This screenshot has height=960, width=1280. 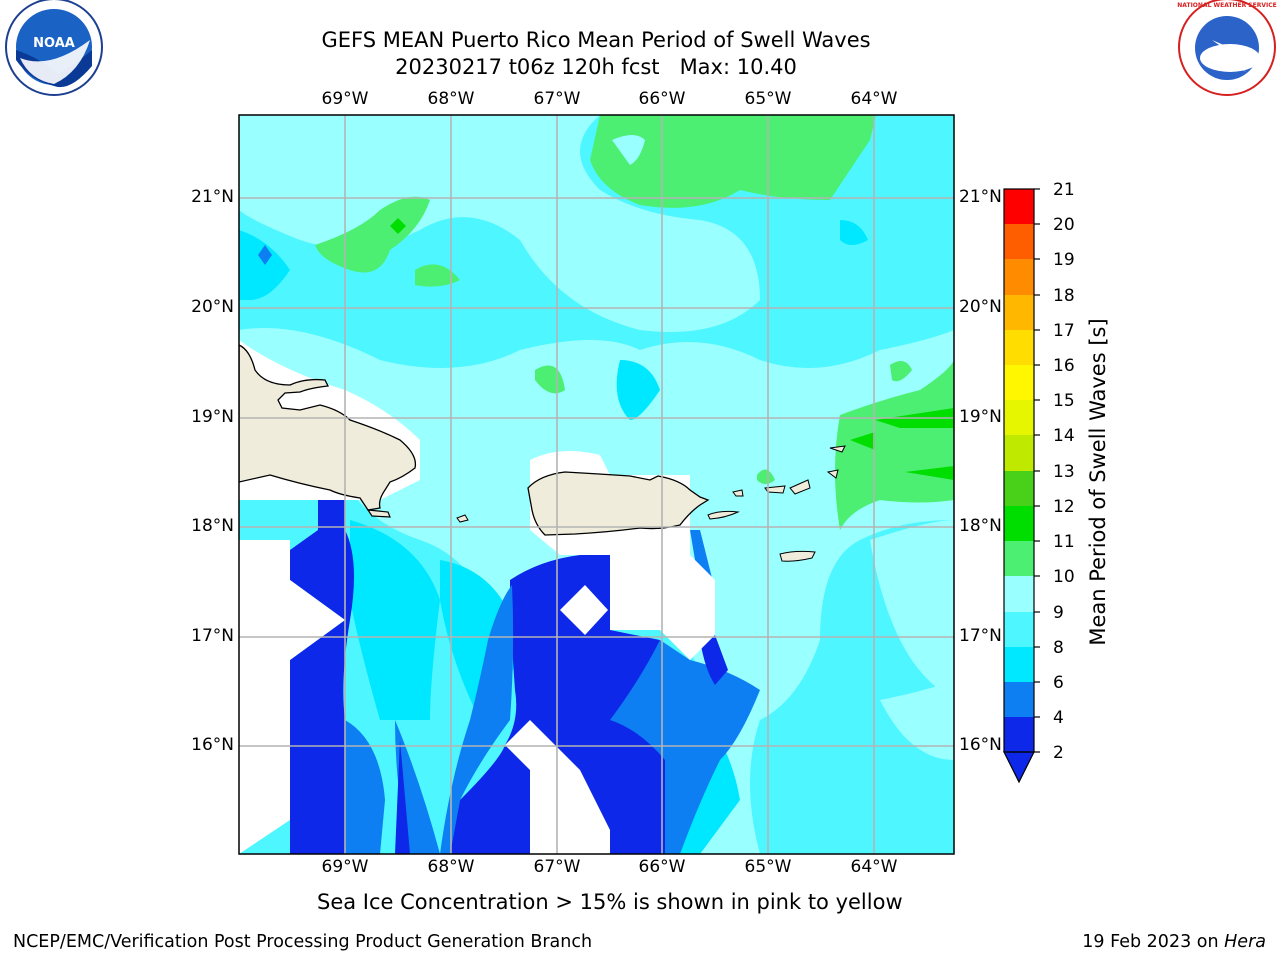 I want to click on lat-label-right: 19°N, so click(x=980, y=417).